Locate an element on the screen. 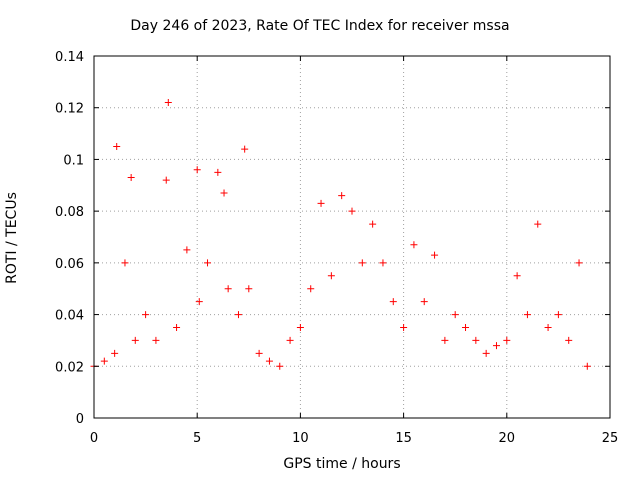 The image size is (640, 480). y-tick-label: 0.14 is located at coordinates (69, 57).